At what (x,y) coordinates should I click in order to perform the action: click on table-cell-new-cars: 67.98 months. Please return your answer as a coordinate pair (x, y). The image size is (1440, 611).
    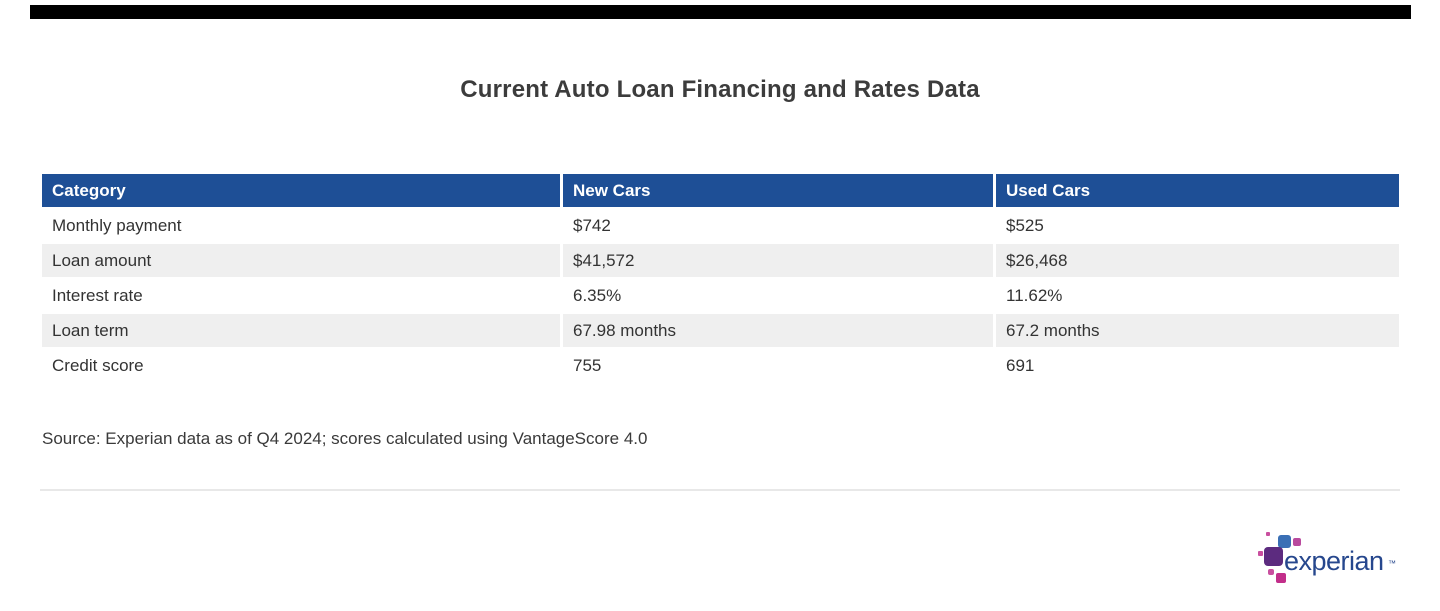
    Looking at the image, I should click on (778, 330).